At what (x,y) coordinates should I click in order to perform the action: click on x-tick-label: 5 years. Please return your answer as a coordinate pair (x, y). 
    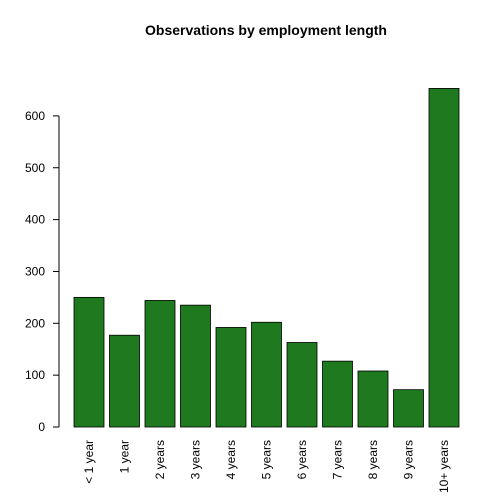
    Looking at the image, I should click on (267, 459).